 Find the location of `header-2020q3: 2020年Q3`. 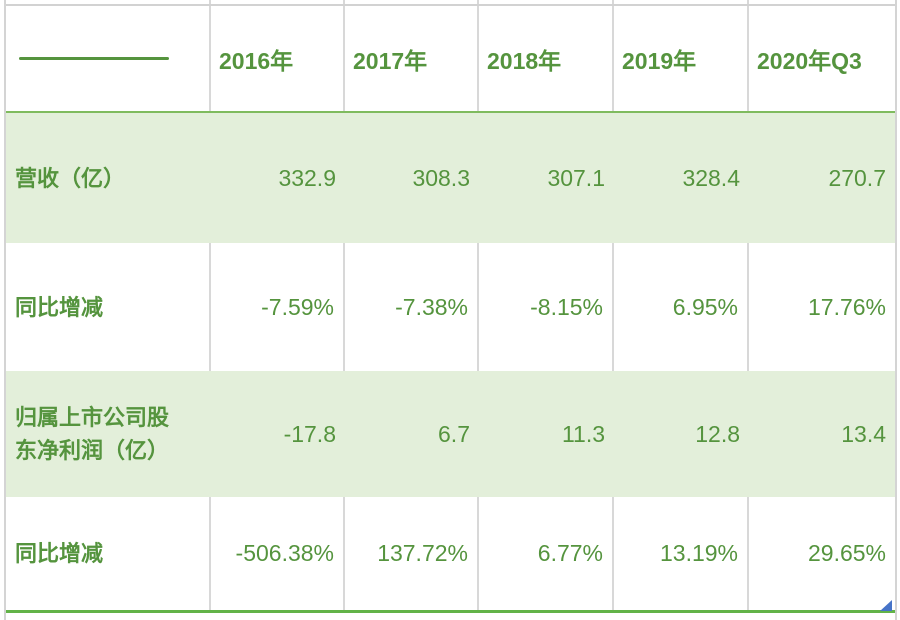

header-2020q3: 2020年Q3 is located at coordinates (809, 60).